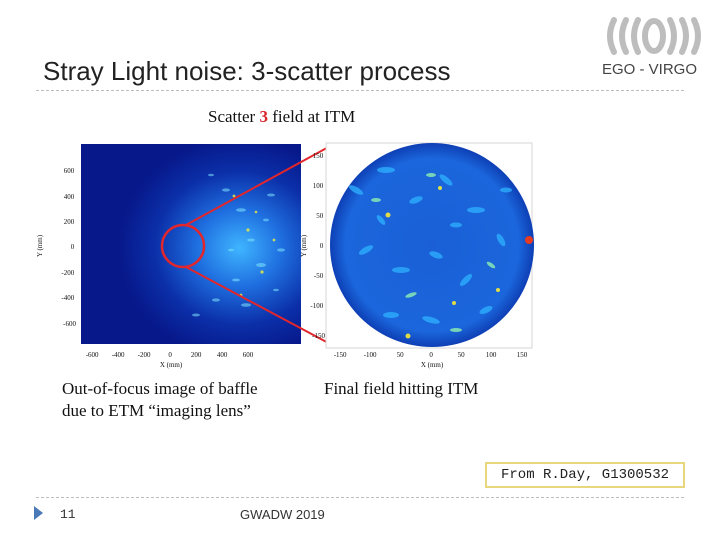 The image size is (720, 540). I want to click on right-ytick: -50, so click(319, 276).